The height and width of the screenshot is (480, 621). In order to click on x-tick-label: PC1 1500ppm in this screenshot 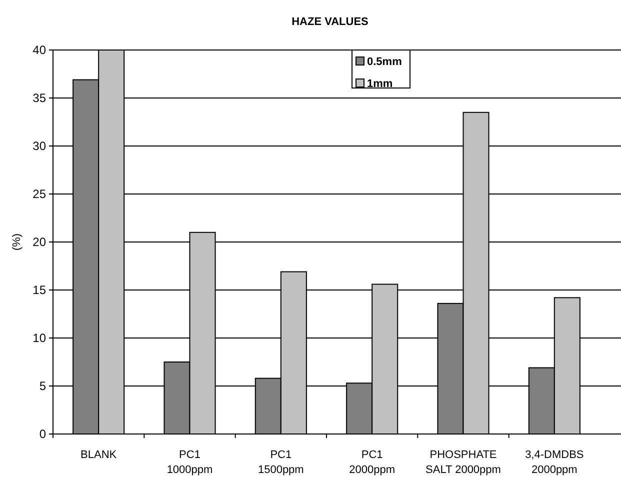, I will do `click(281, 462)`.